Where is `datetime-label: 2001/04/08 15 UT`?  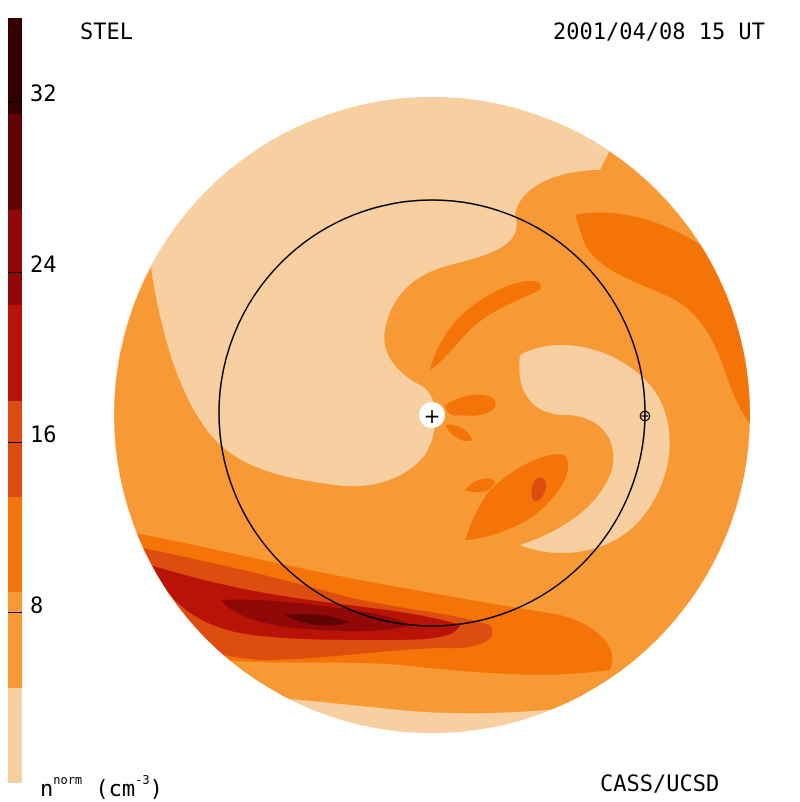
datetime-label: 2001/04/08 15 UT is located at coordinates (659, 32).